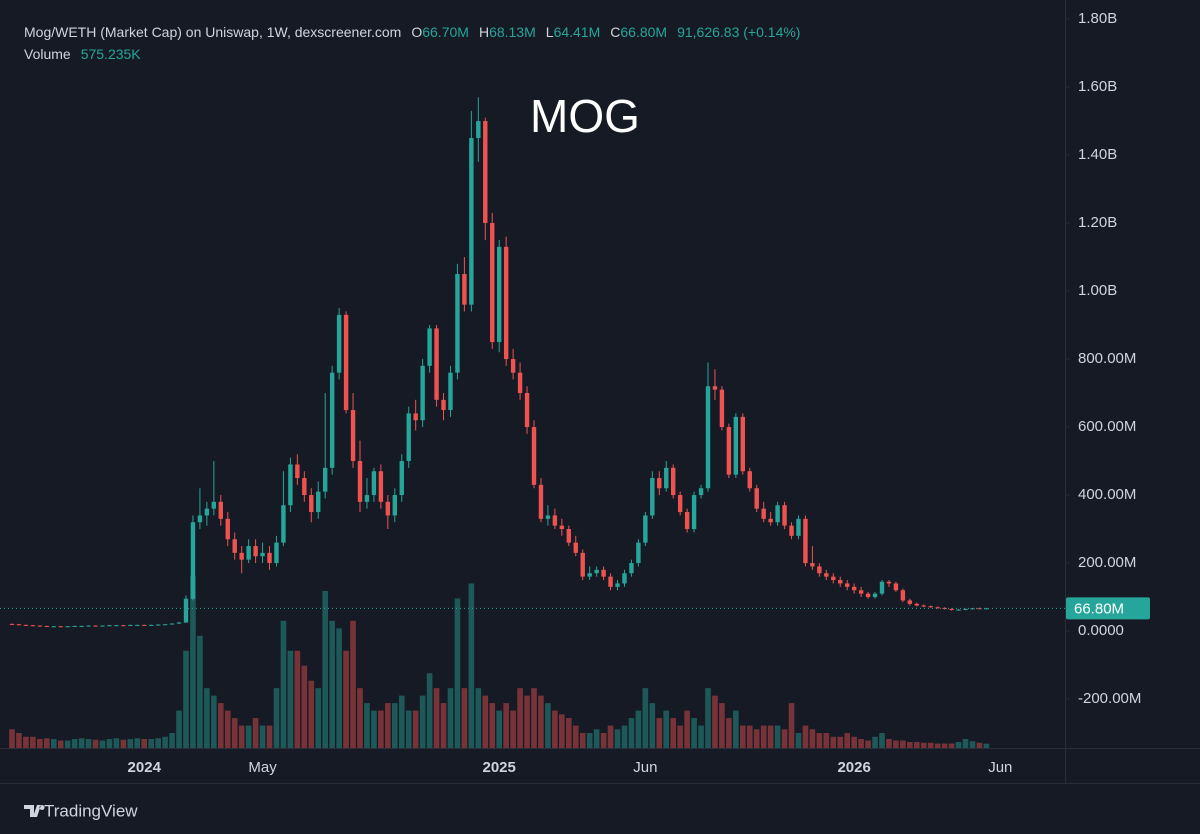  What do you see at coordinates (1108, 608) in the screenshot?
I see `last-price-box` at bounding box center [1108, 608].